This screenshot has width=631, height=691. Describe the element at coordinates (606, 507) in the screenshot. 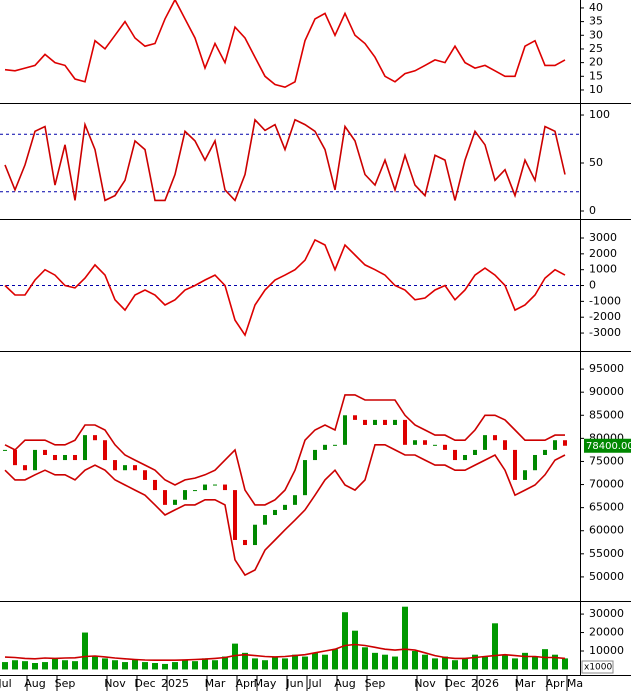

I see `y-tick-label: 65000` at that location.